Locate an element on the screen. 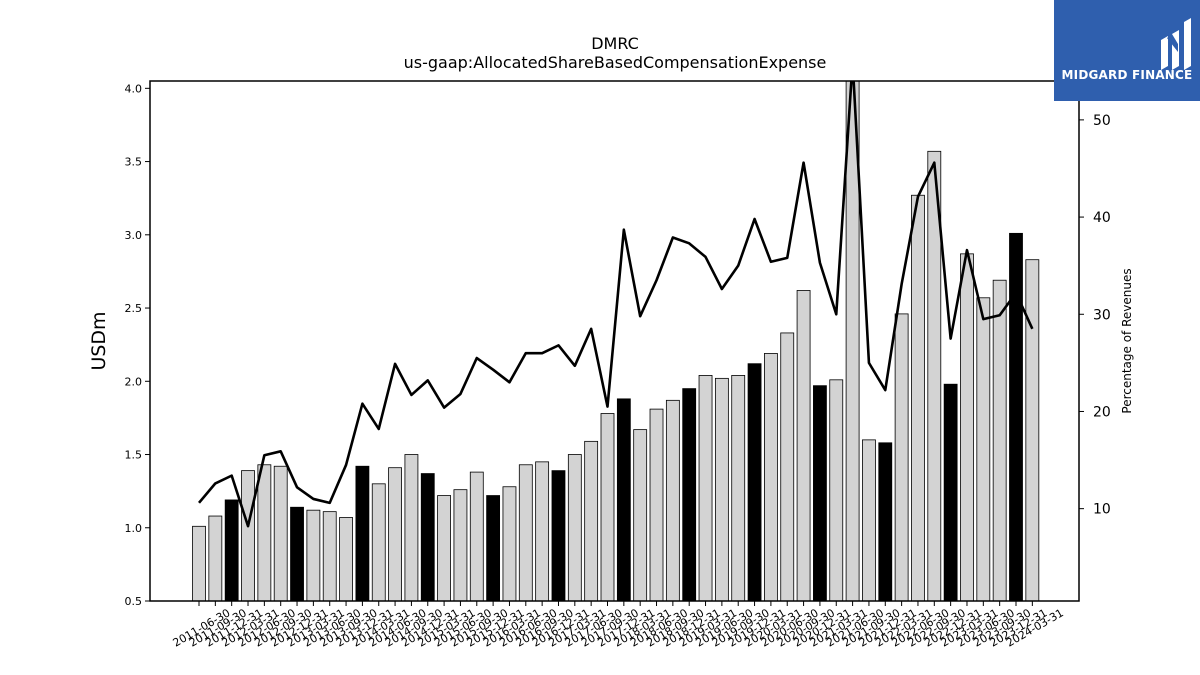  y-tick-label: 2.0 is located at coordinates (134, 381).